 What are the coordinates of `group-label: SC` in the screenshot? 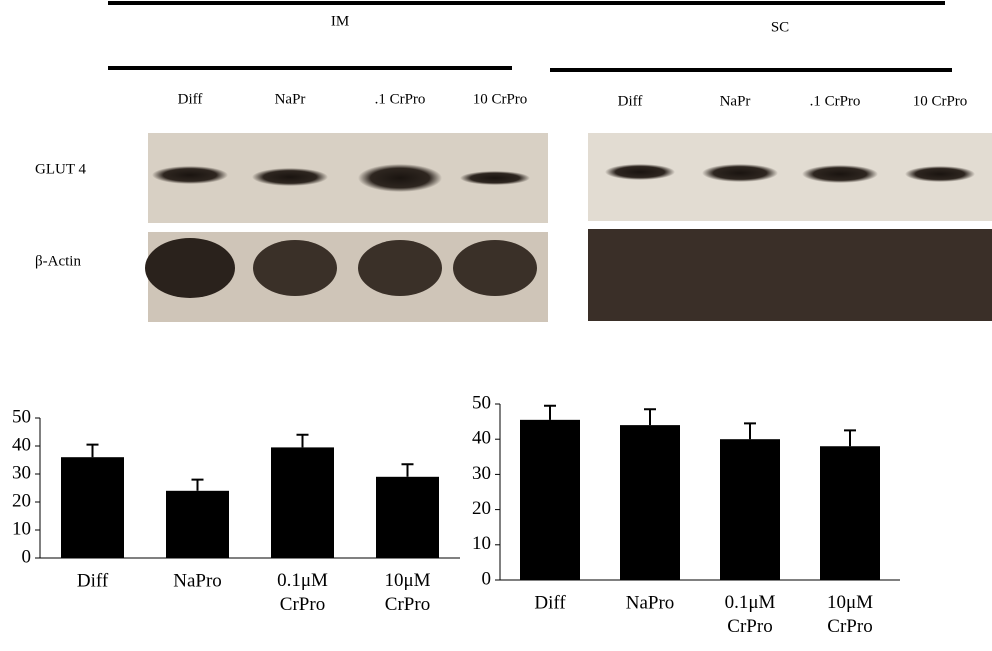 It's located at (780, 27).